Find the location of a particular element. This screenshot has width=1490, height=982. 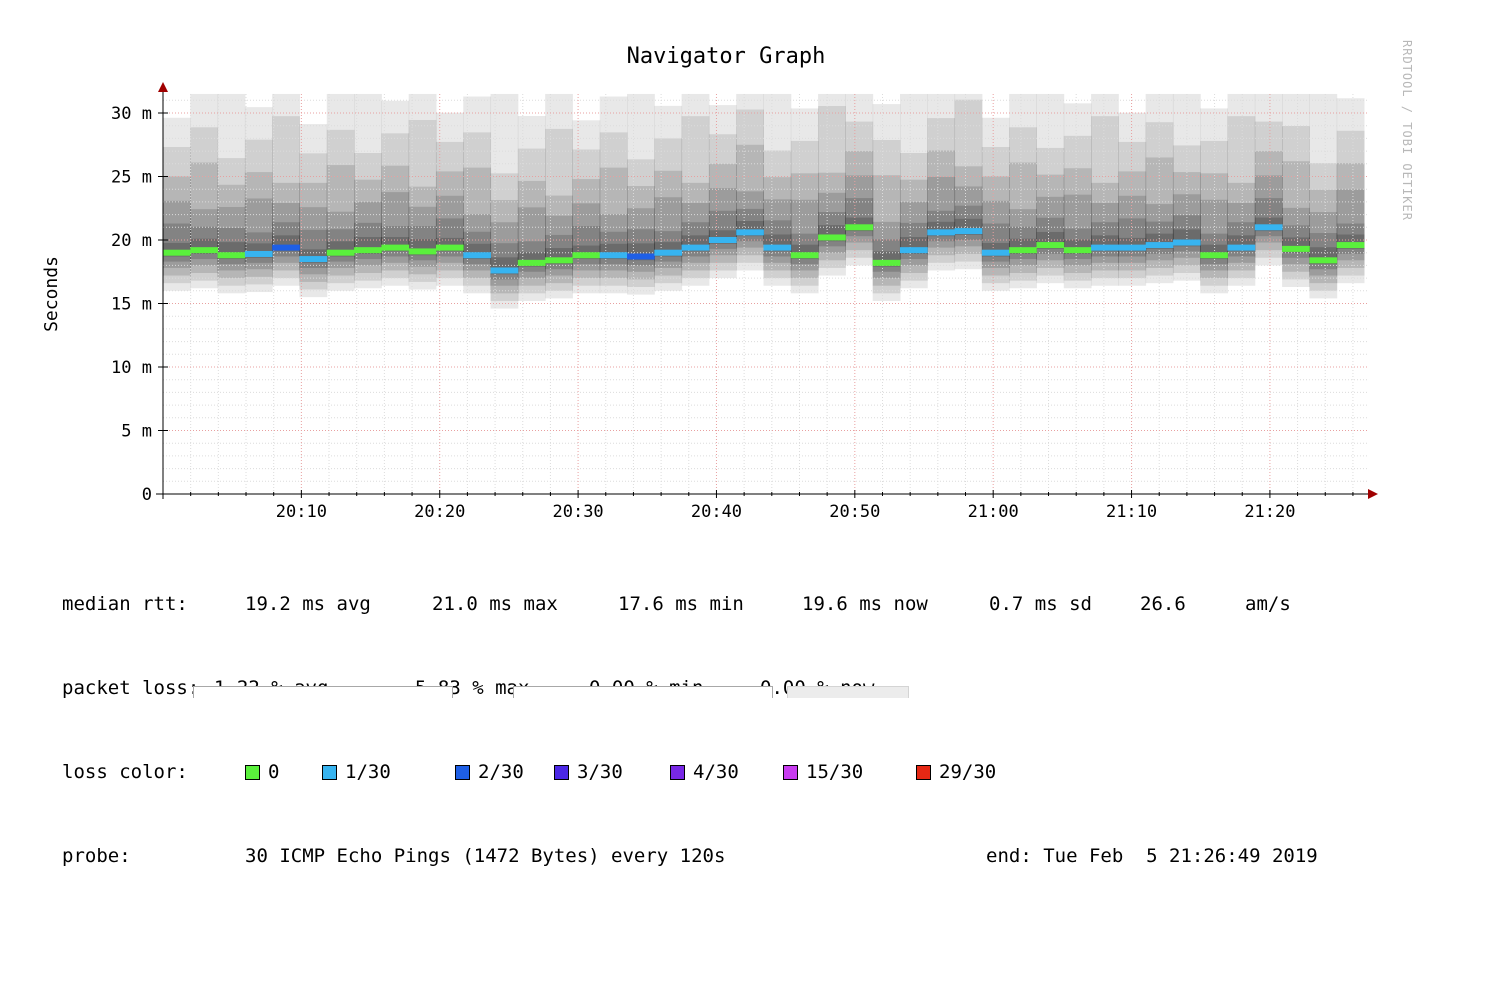

median-now: 19.6 ms now is located at coordinates (865, 604).